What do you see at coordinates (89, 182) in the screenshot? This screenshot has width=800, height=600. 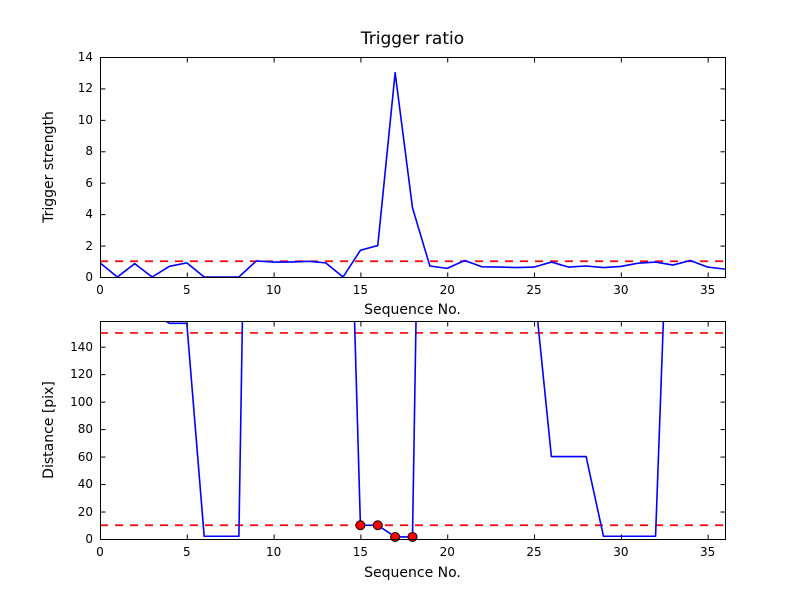 I see `y-tick-label: 6` at bounding box center [89, 182].